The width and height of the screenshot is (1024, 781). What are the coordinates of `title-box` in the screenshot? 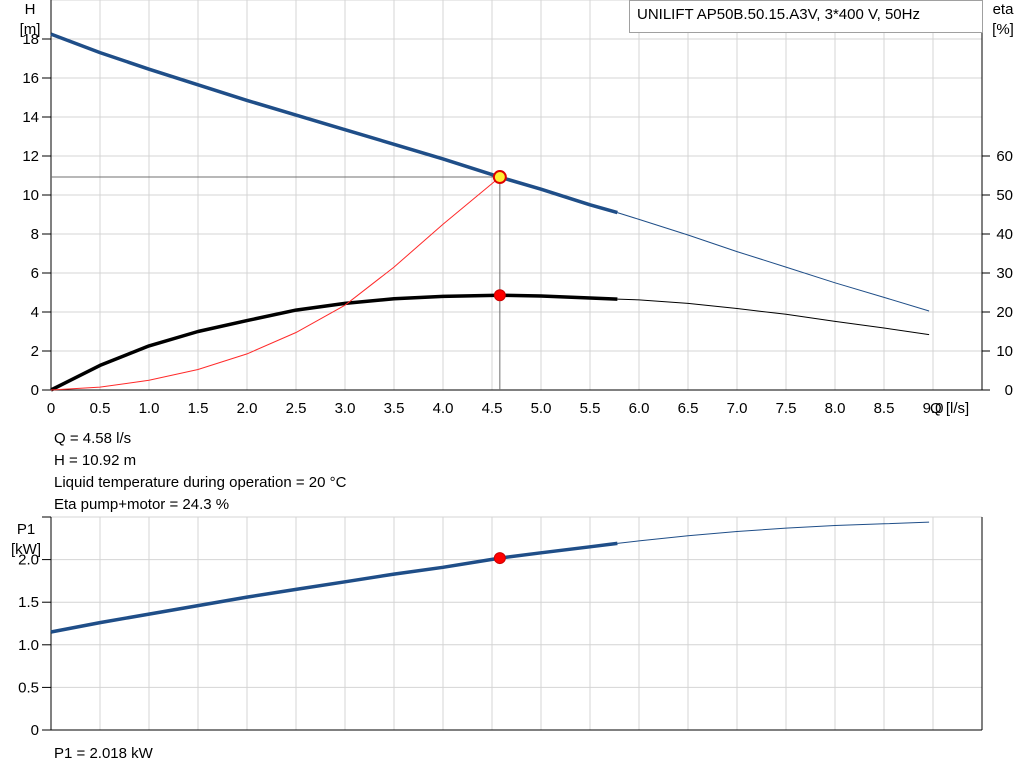 It's located at (806, 16).